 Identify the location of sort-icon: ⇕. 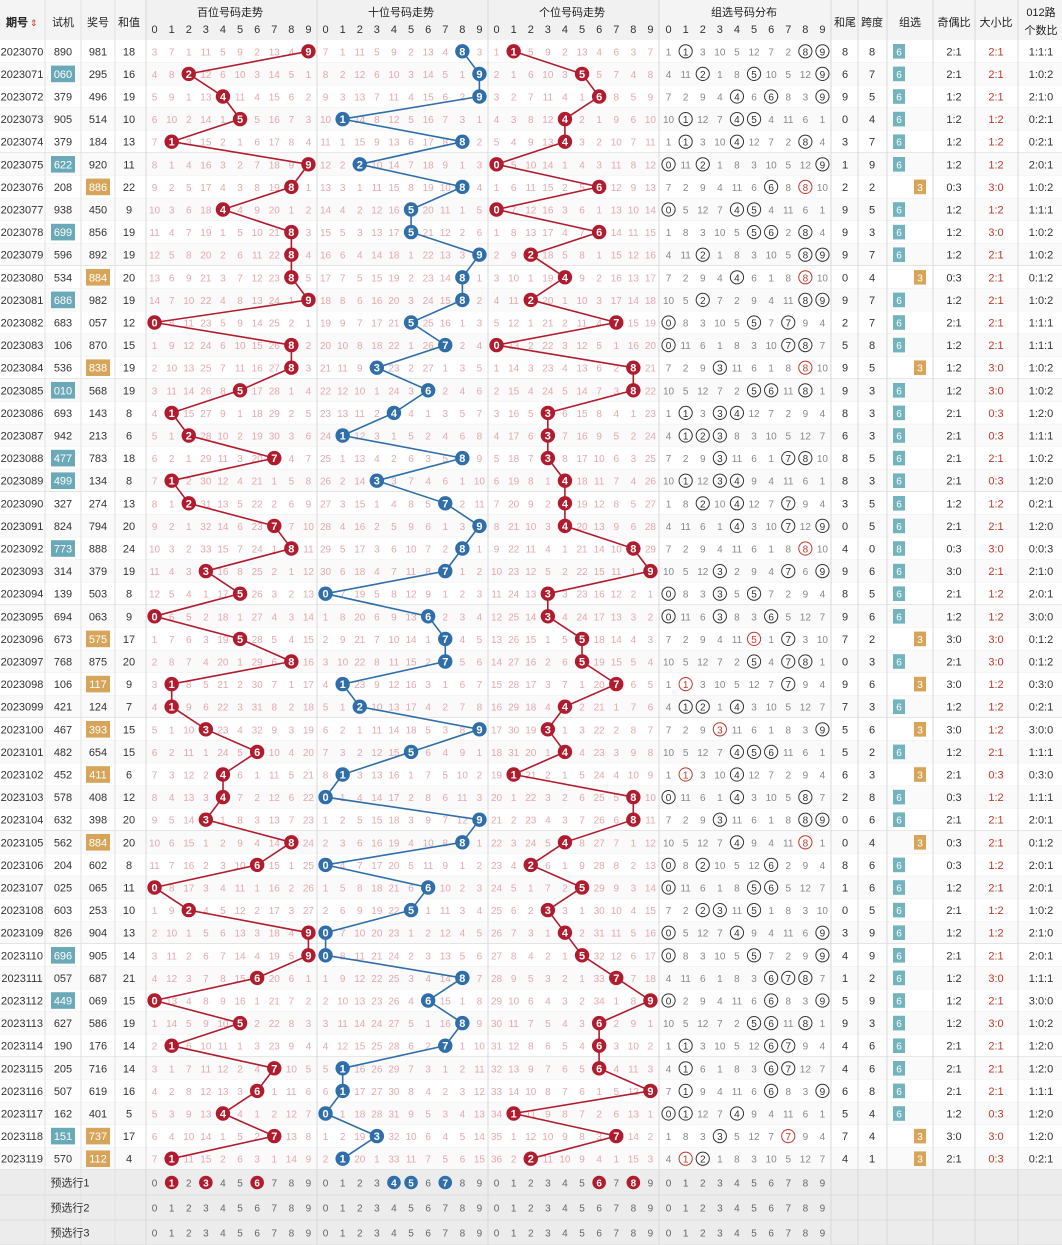
(34, 23).